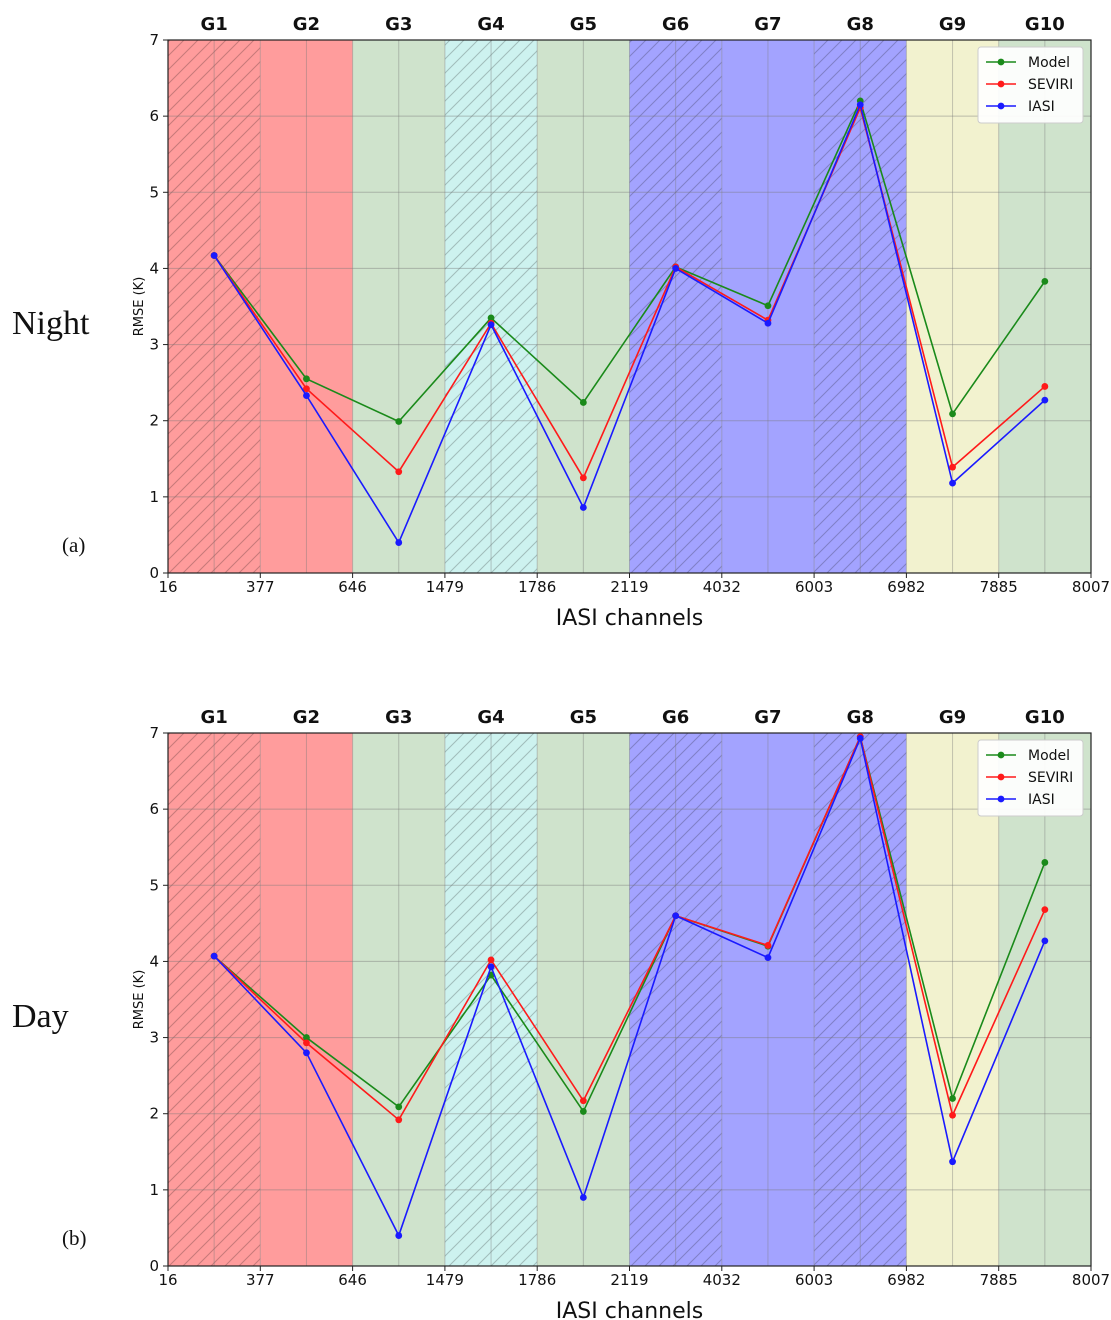 Image resolution: width=1111 pixels, height=1320 pixels. I want to click on side-label-day: Day, so click(40, 1016).